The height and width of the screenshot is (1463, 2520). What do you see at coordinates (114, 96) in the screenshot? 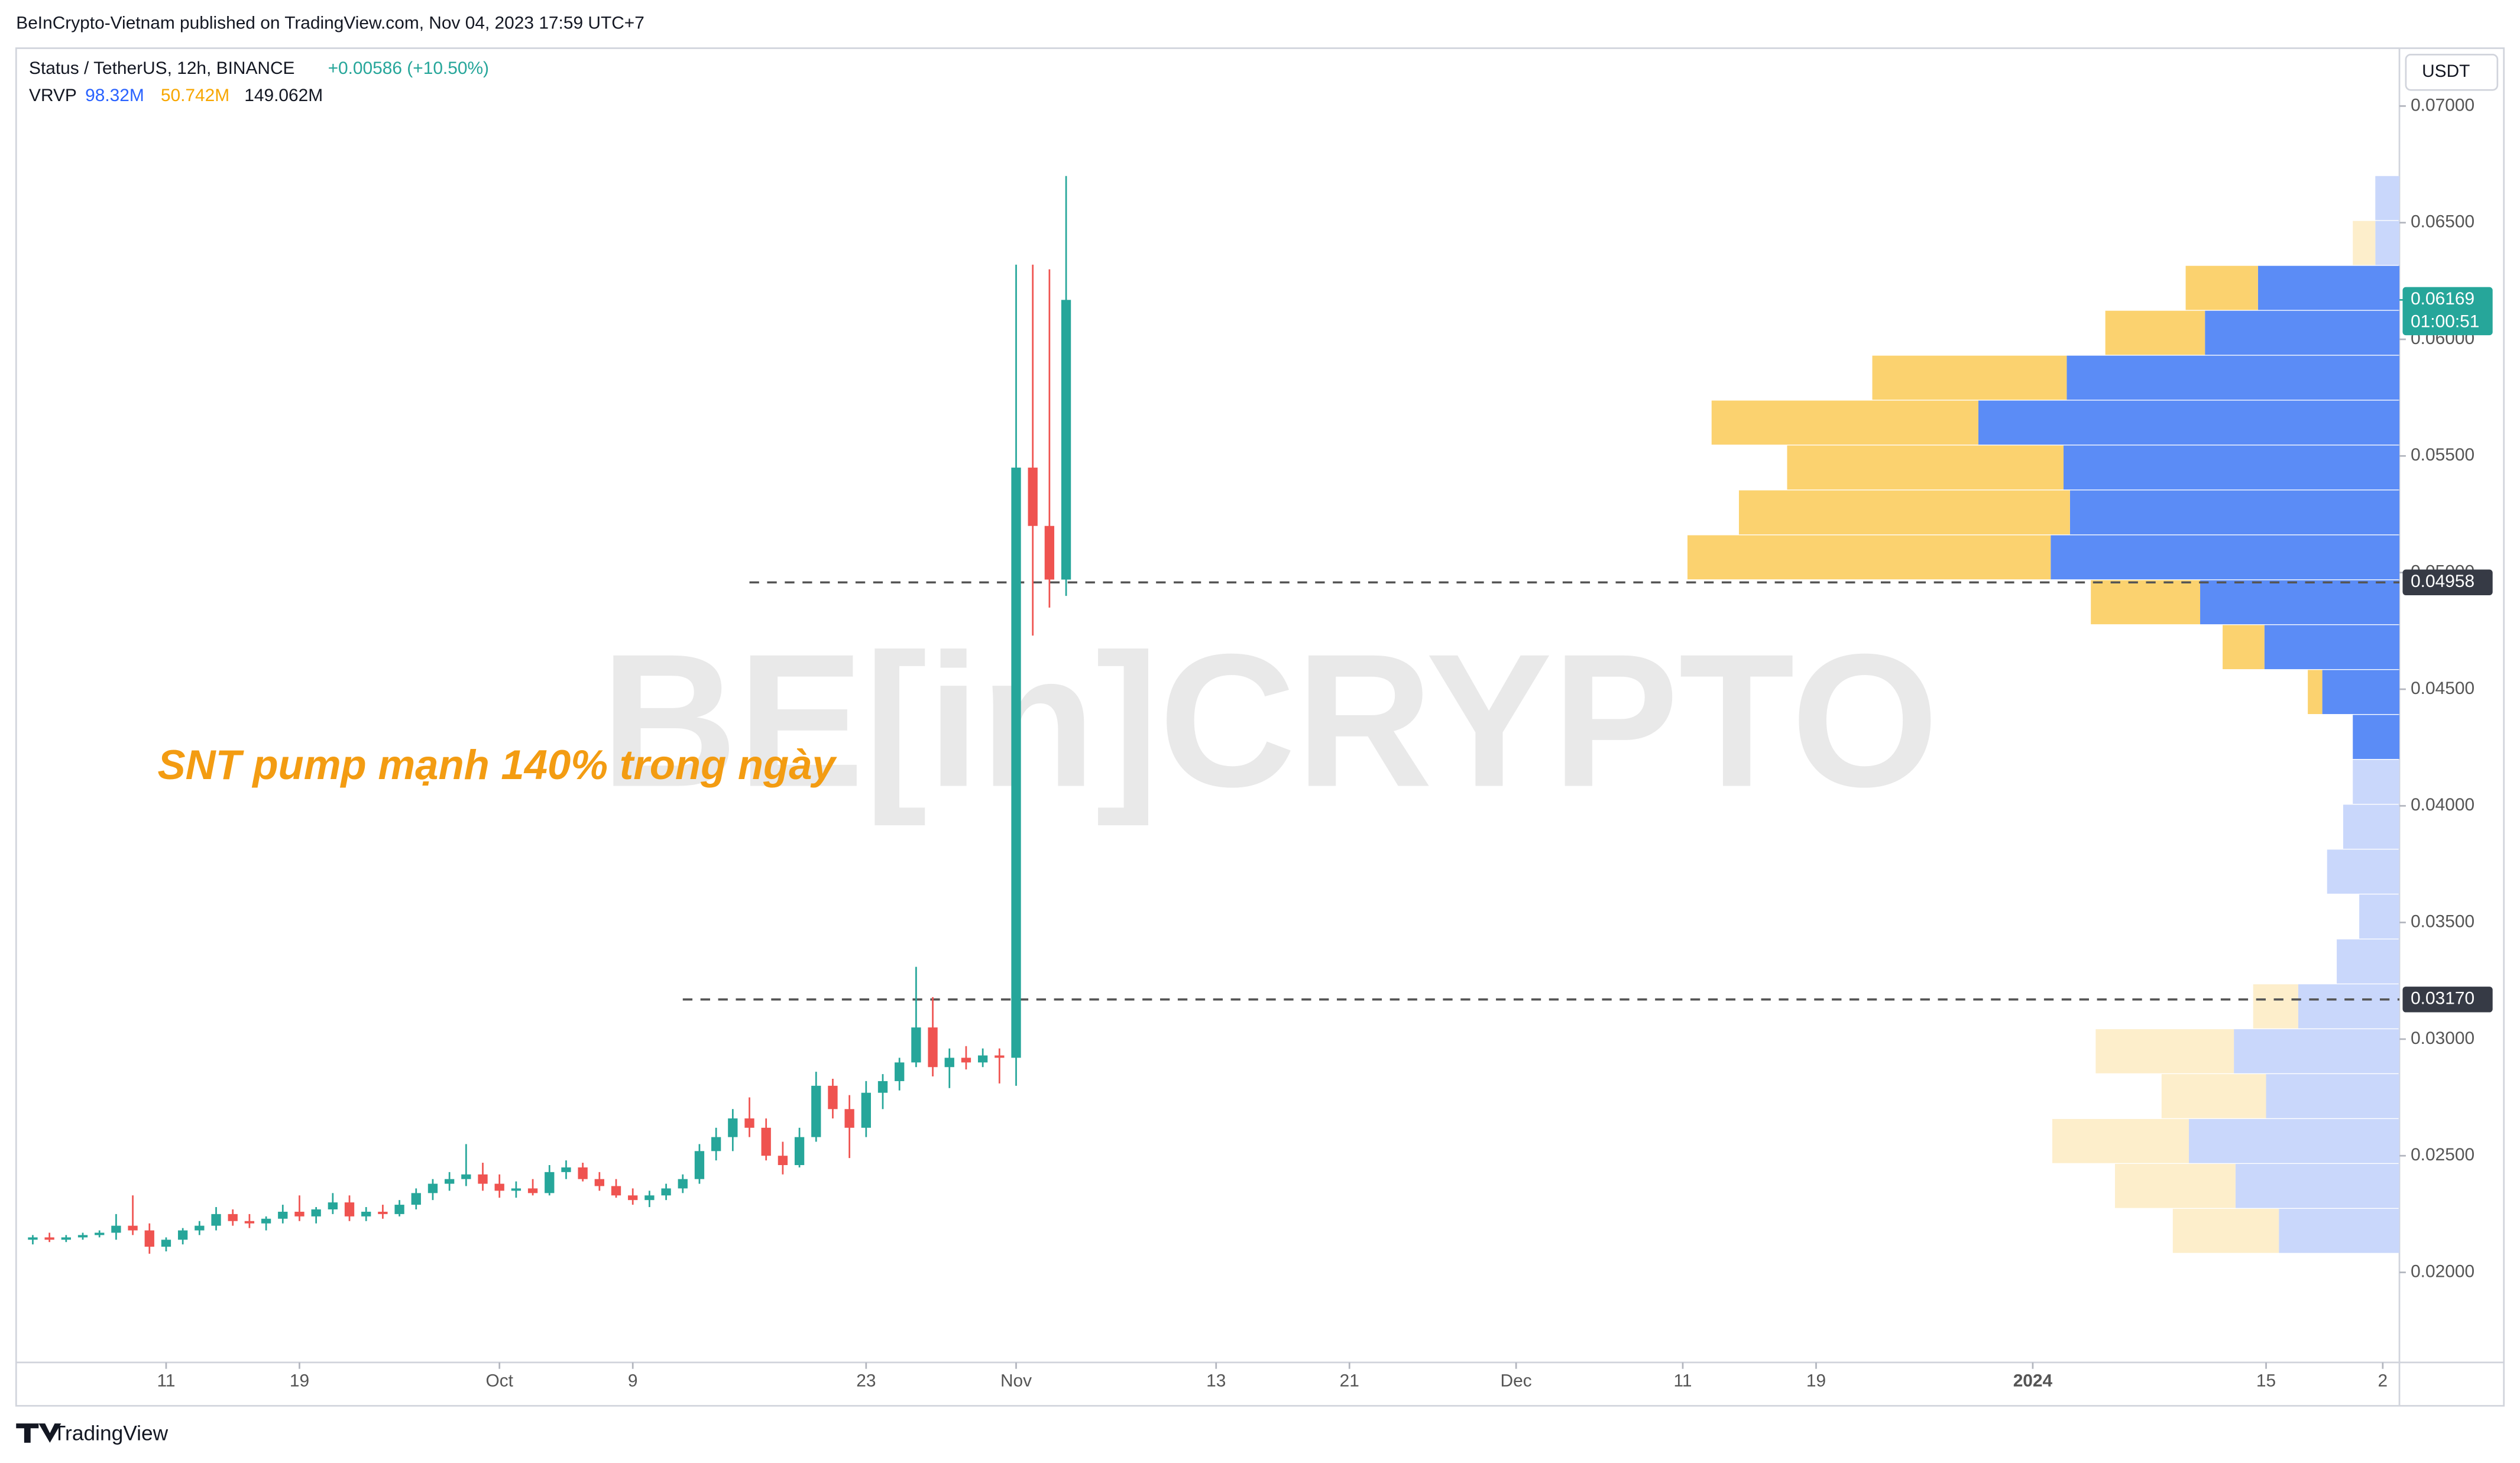
I see `volume-up: 98.32M` at bounding box center [114, 96].